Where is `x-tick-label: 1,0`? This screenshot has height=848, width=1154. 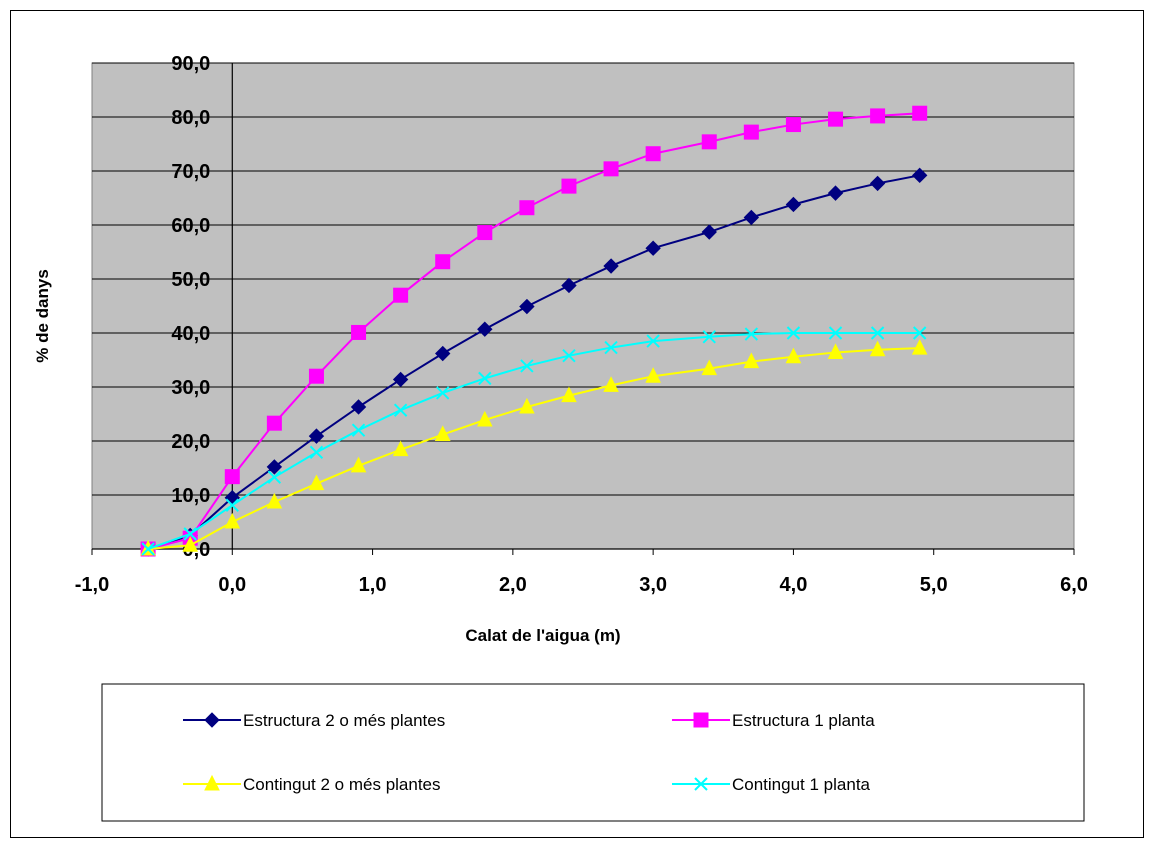 x-tick-label: 1,0 is located at coordinates (373, 585).